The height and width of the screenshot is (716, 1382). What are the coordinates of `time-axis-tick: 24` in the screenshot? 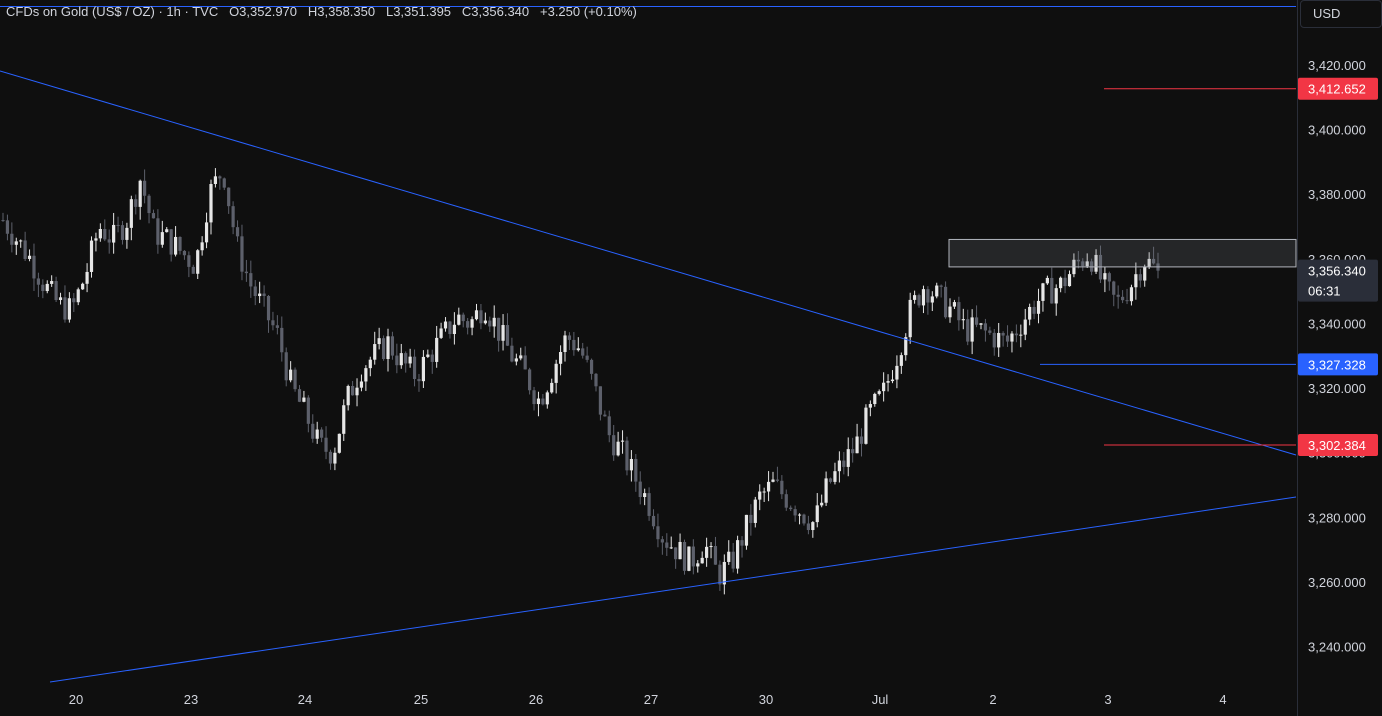 It's located at (305, 699).